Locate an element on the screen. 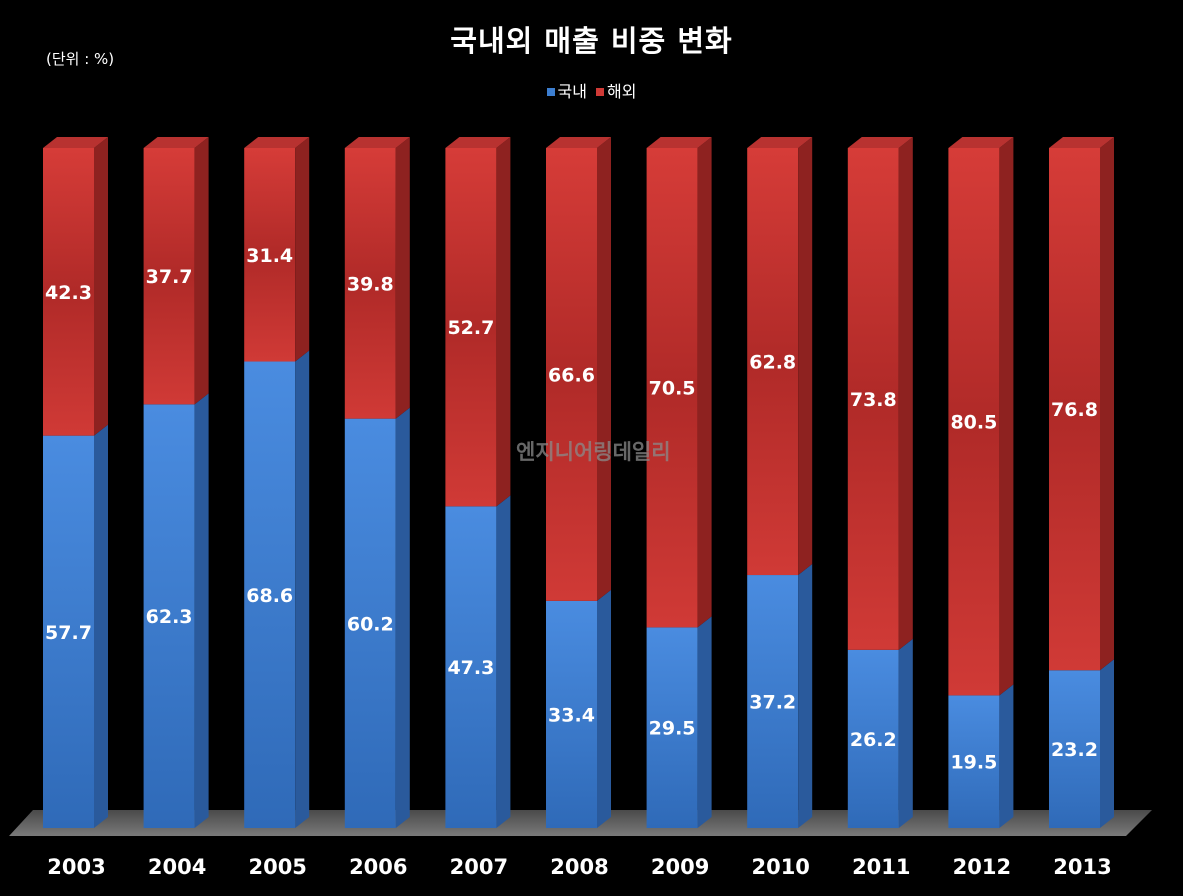 This screenshot has width=1183, height=896. bar-top-2010 is located at coordinates (780, 142).